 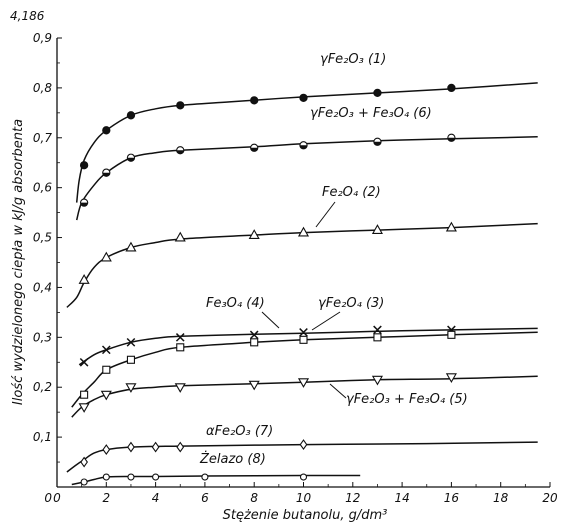 What do you see at coordinates (407, 399) in the screenshot?
I see `series-label-6: γFe₂O₃ + Fe₃O₄ (5)` at bounding box center [407, 399].